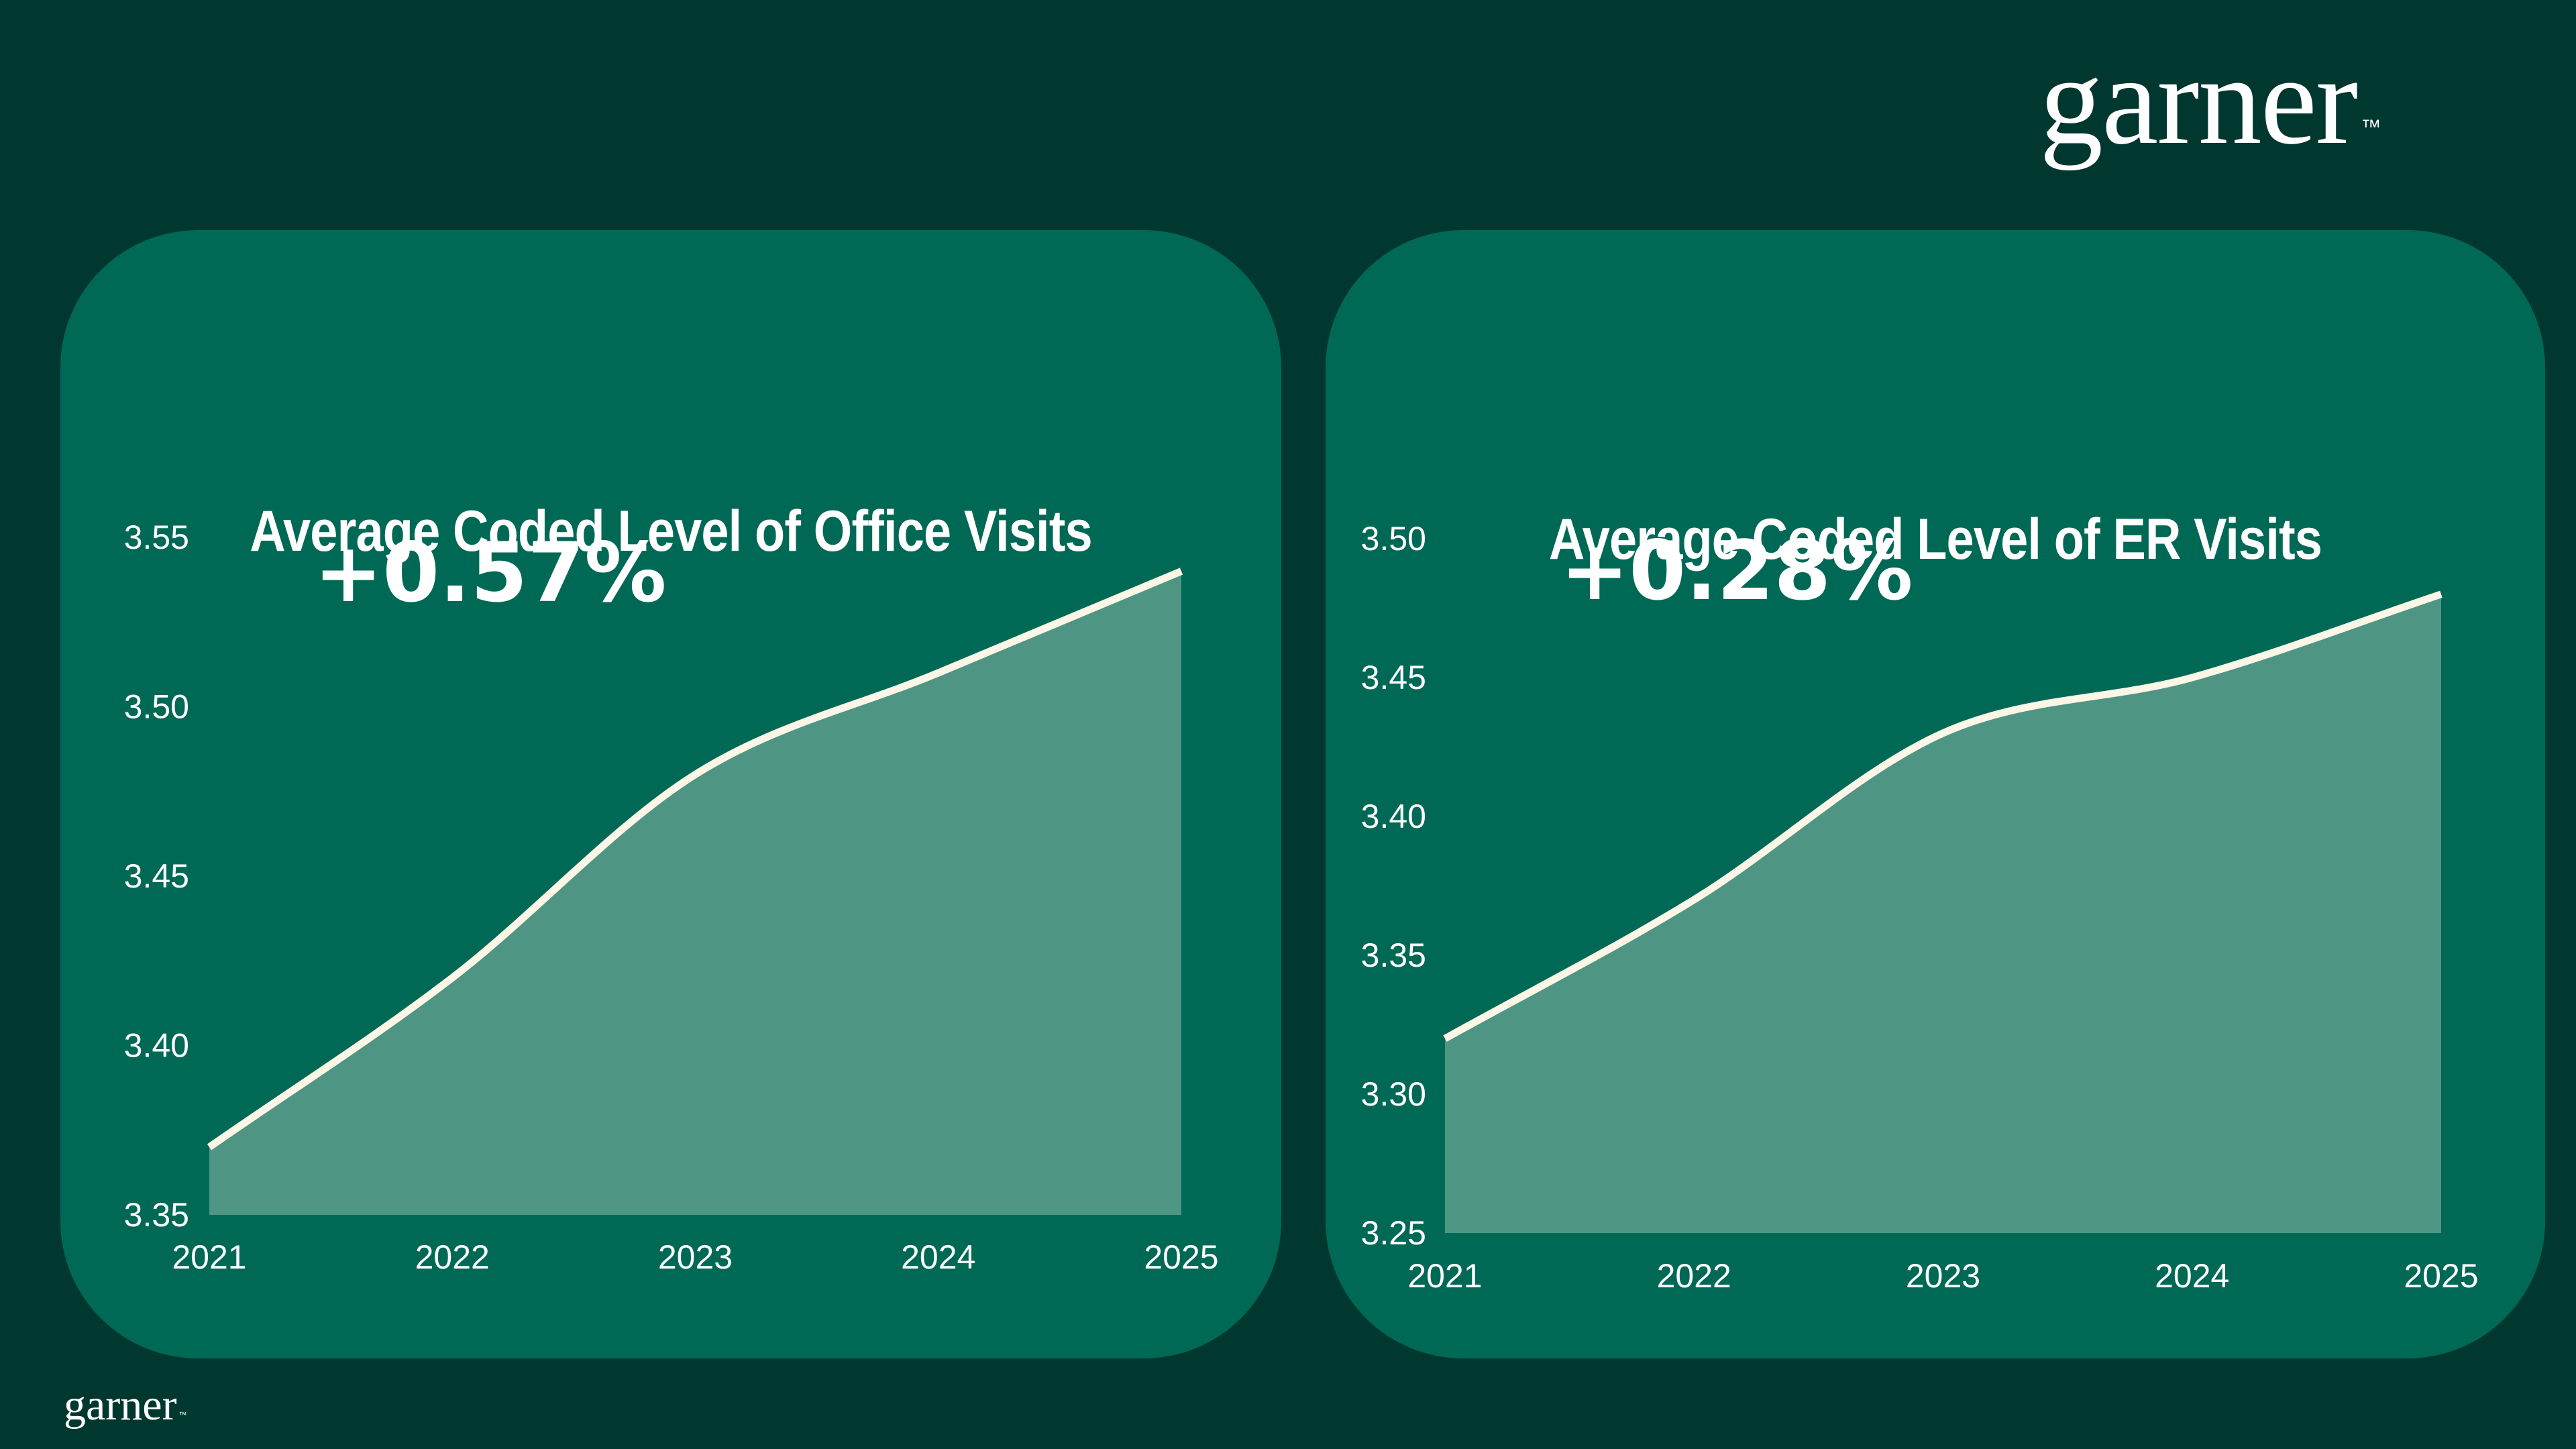 The width and height of the screenshot is (2576, 1449). Describe the element at coordinates (1935, 539) in the screenshot. I see `er-visits-chart-title: Average Coded Level of ER Visits` at that location.